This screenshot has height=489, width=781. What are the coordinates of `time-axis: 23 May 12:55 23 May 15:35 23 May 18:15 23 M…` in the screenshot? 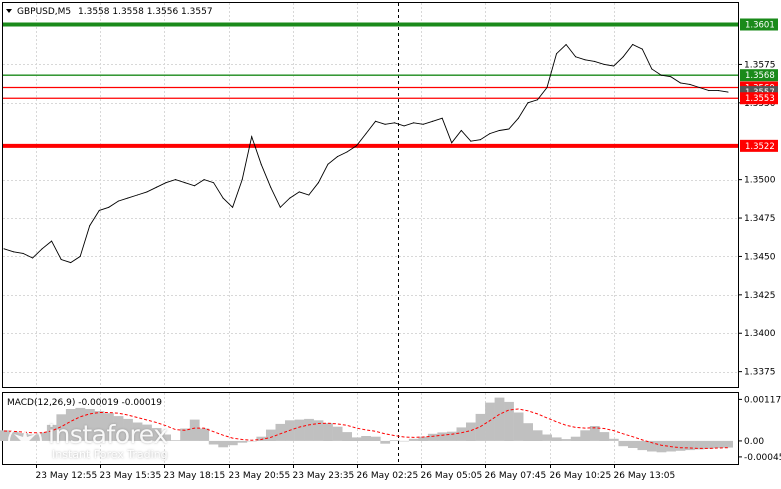 It's located at (356, 472).